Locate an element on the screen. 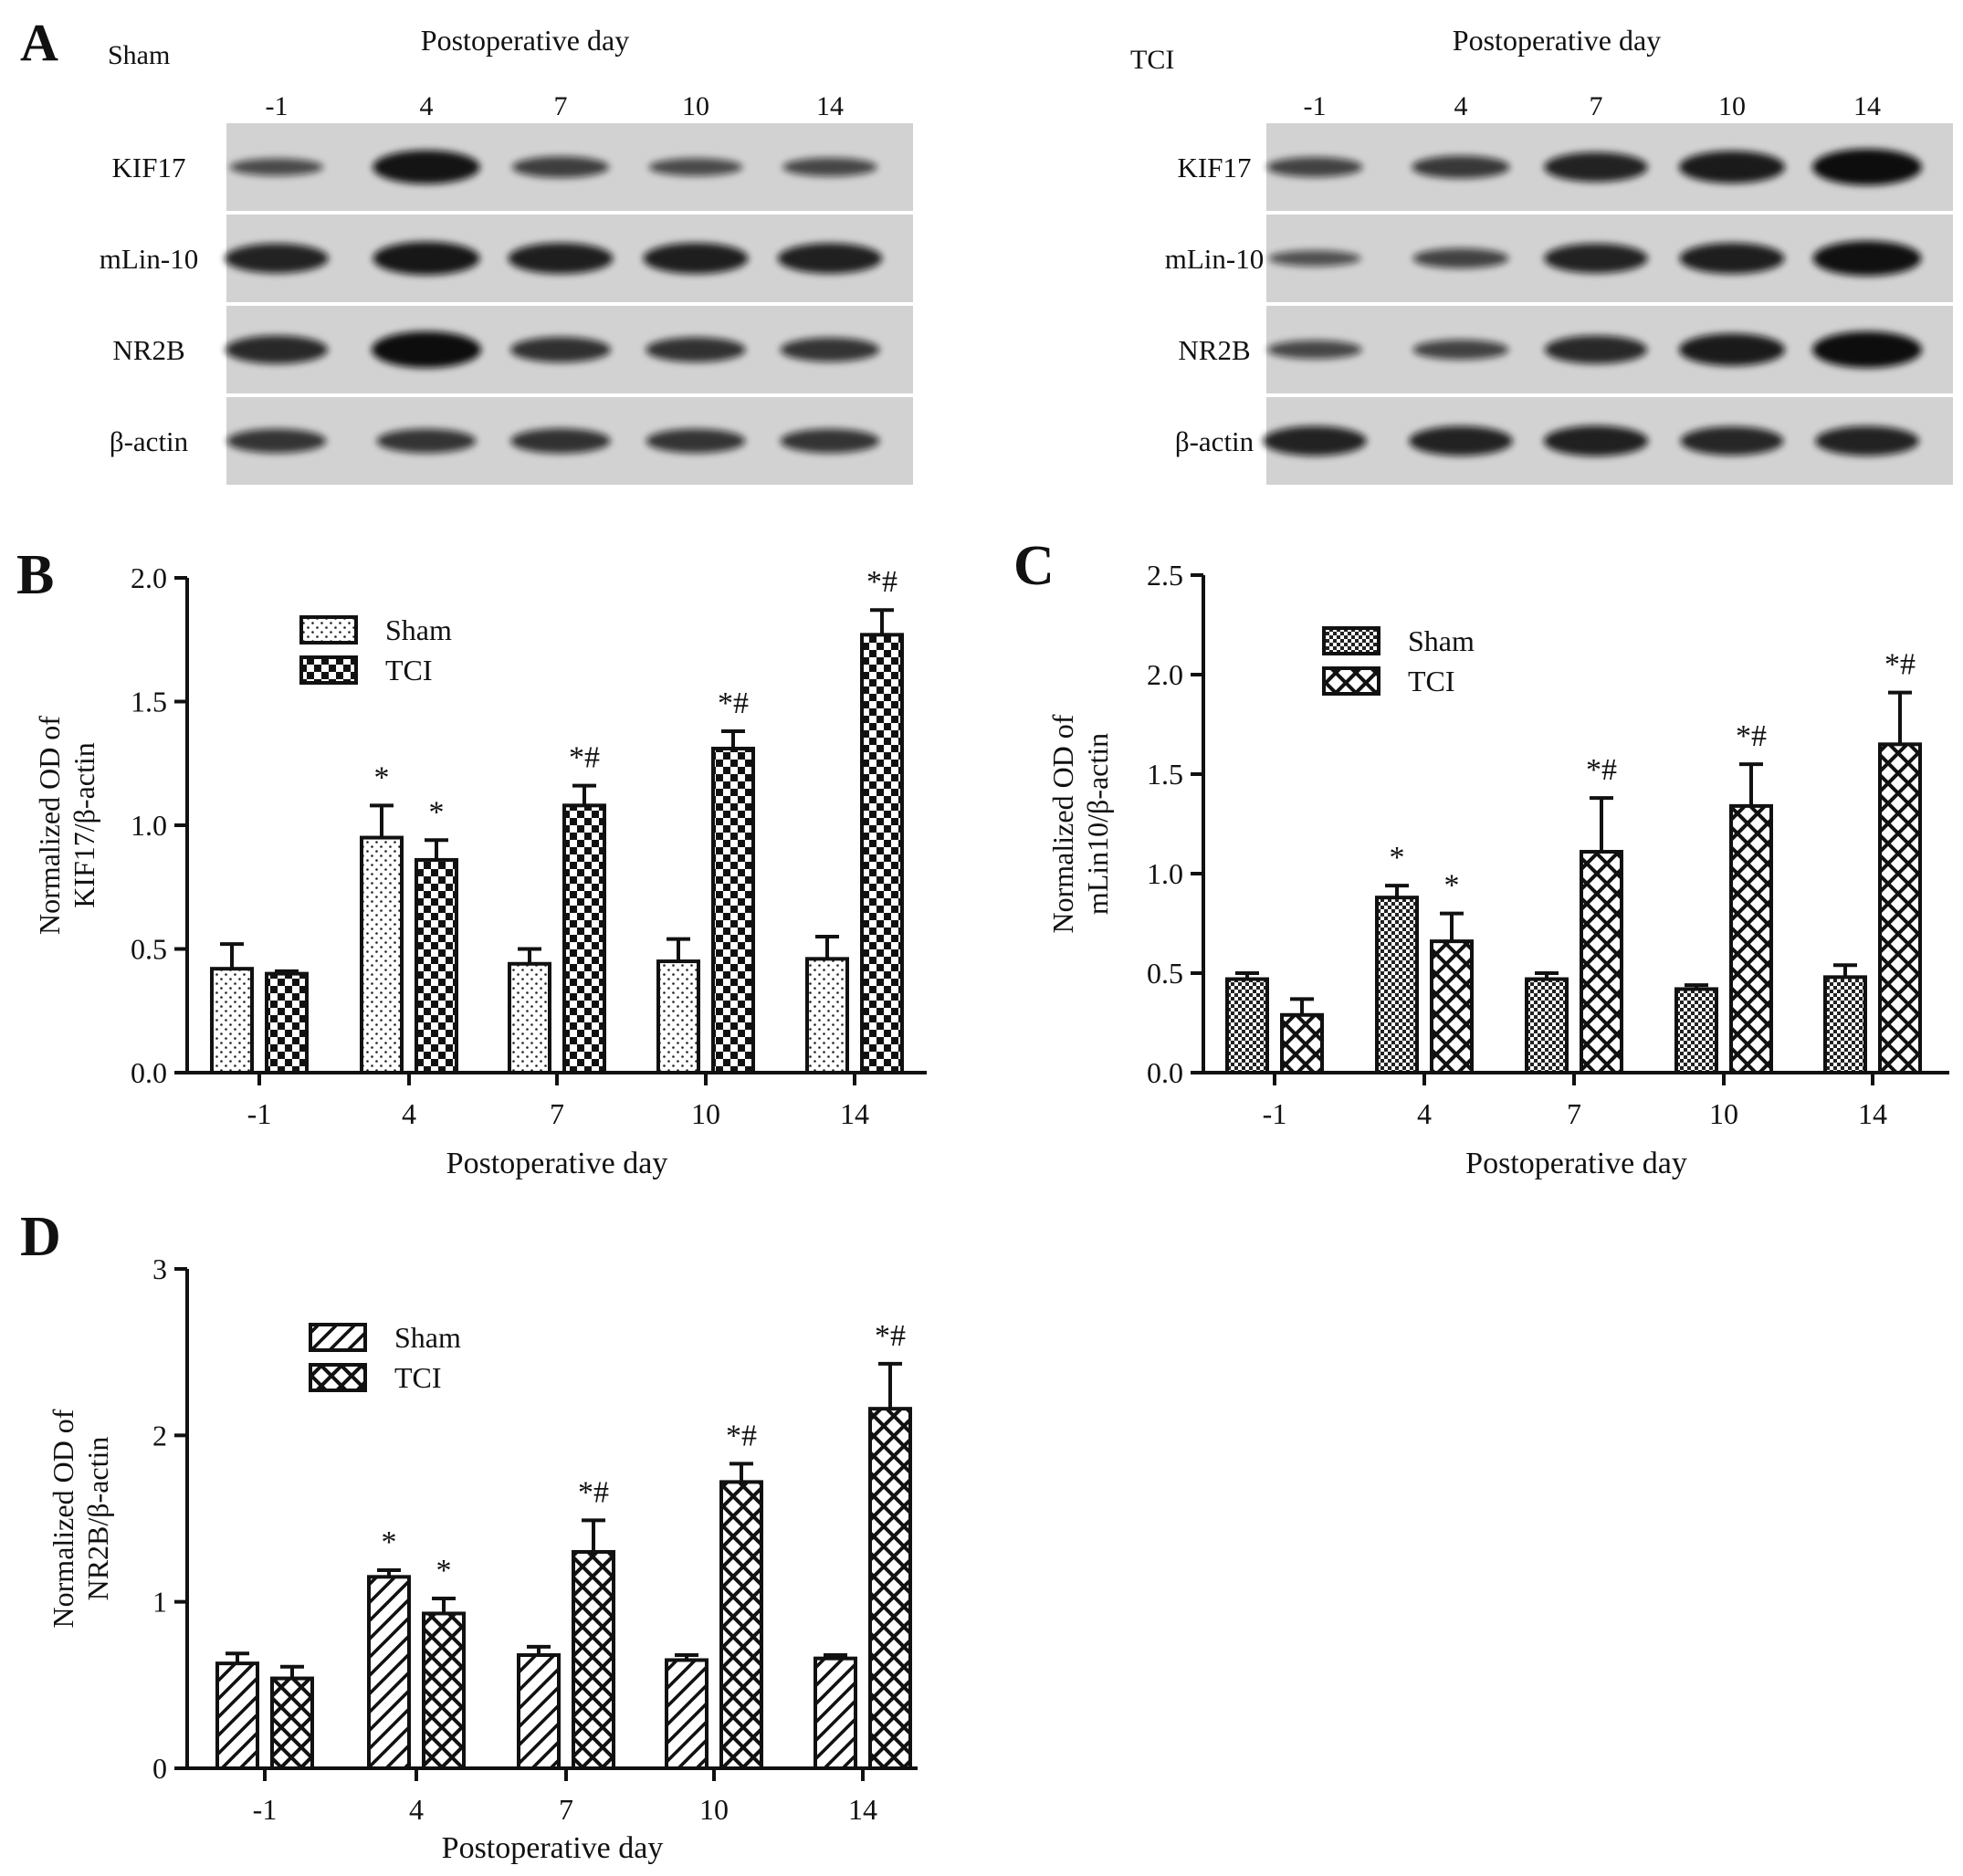  y-tick-label: 2.5 is located at coordinates (1165, 575).